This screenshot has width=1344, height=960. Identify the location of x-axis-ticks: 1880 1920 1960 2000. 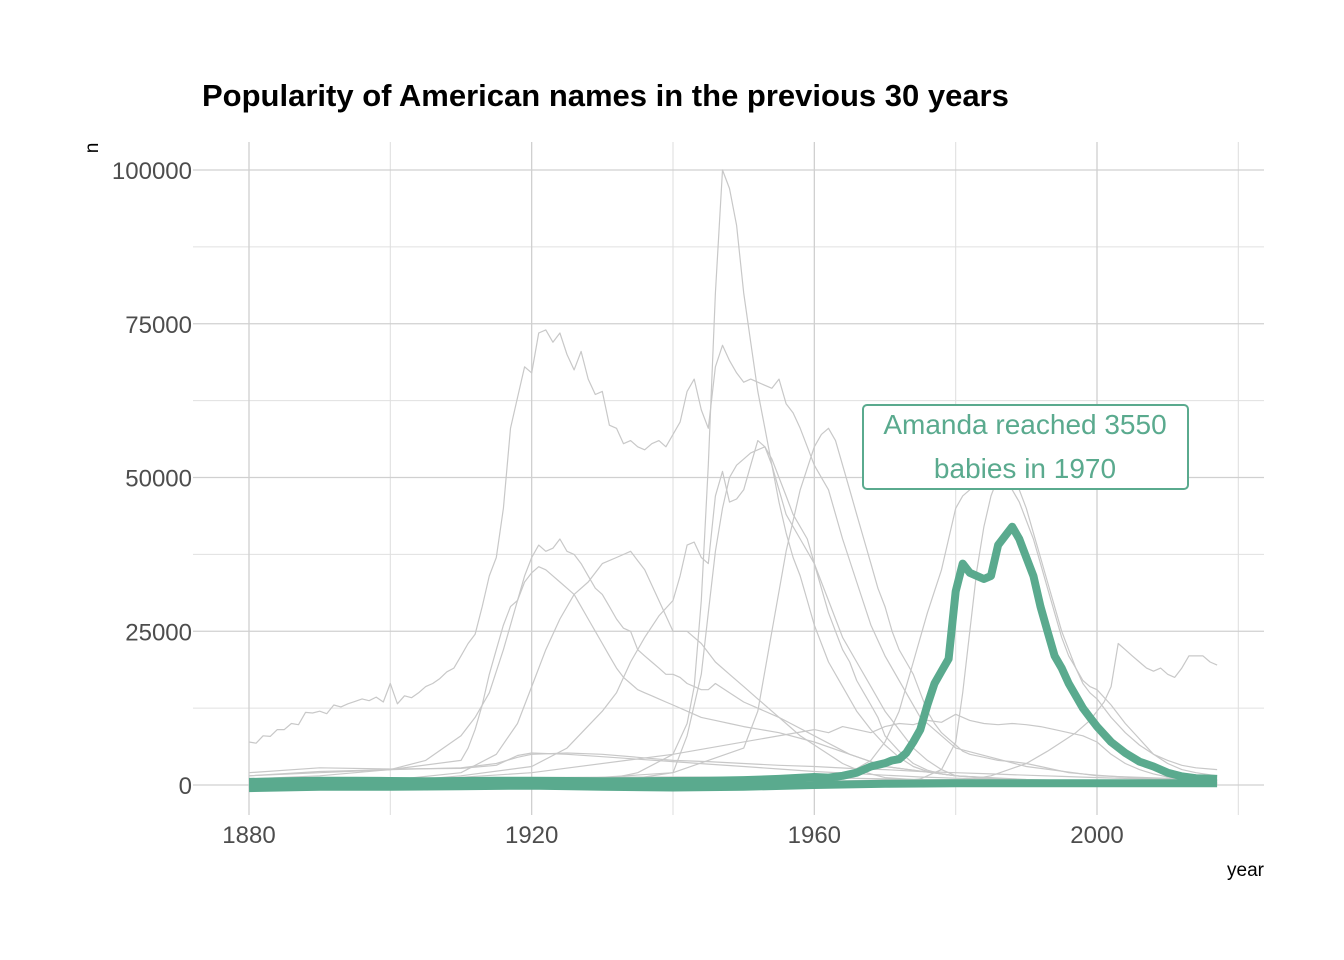
(672, 835).